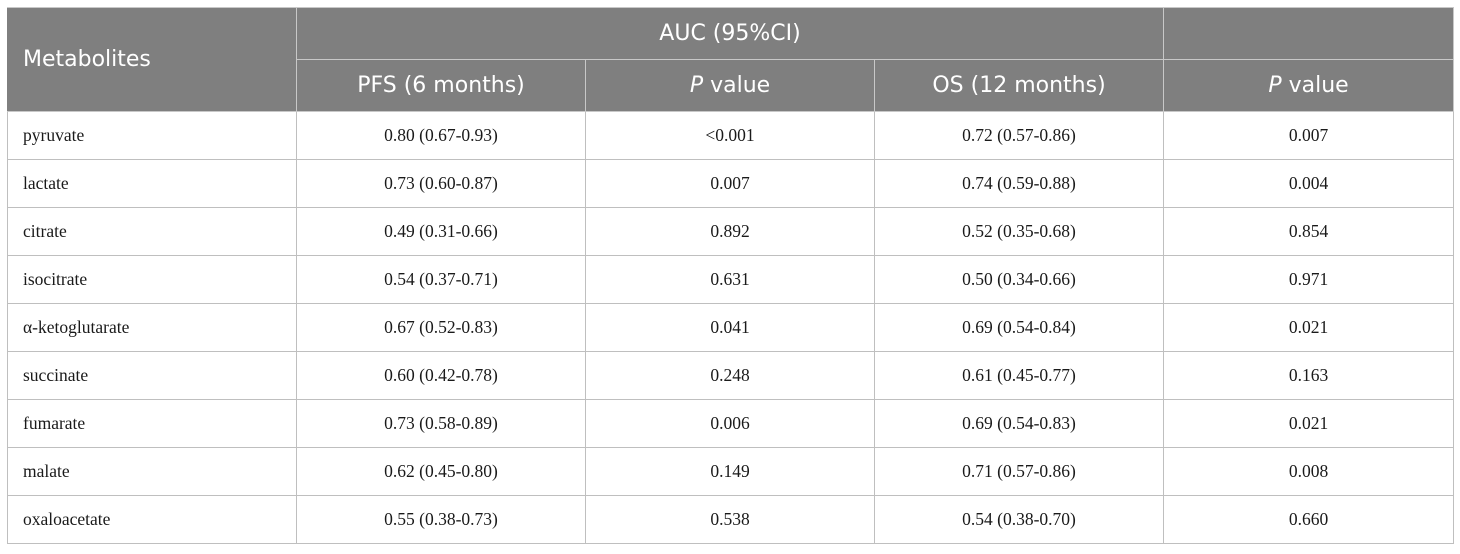  I want to click on os-p-value: 0.660, so click(1309, 519).